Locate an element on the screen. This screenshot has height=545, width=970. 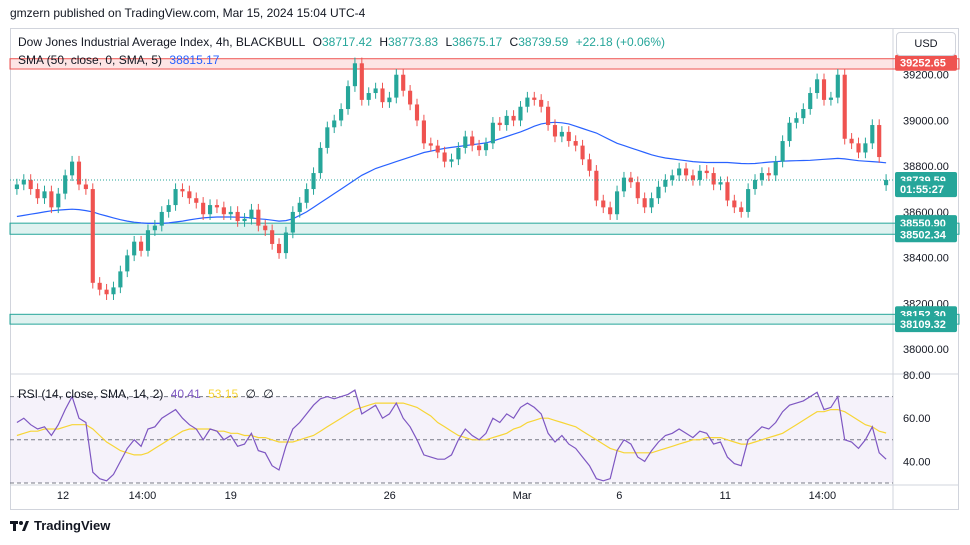
tradingview-logo-icon is located at coordinates (19, 525).